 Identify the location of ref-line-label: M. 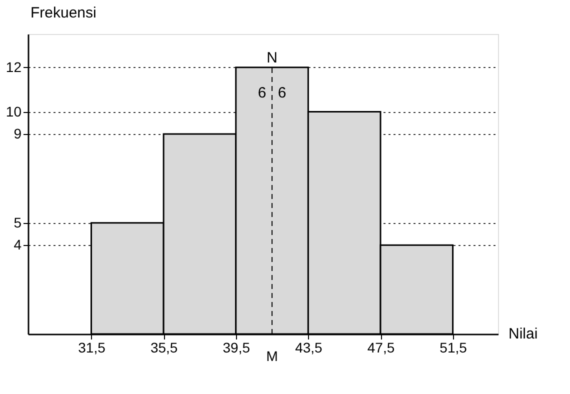
(272, 356).